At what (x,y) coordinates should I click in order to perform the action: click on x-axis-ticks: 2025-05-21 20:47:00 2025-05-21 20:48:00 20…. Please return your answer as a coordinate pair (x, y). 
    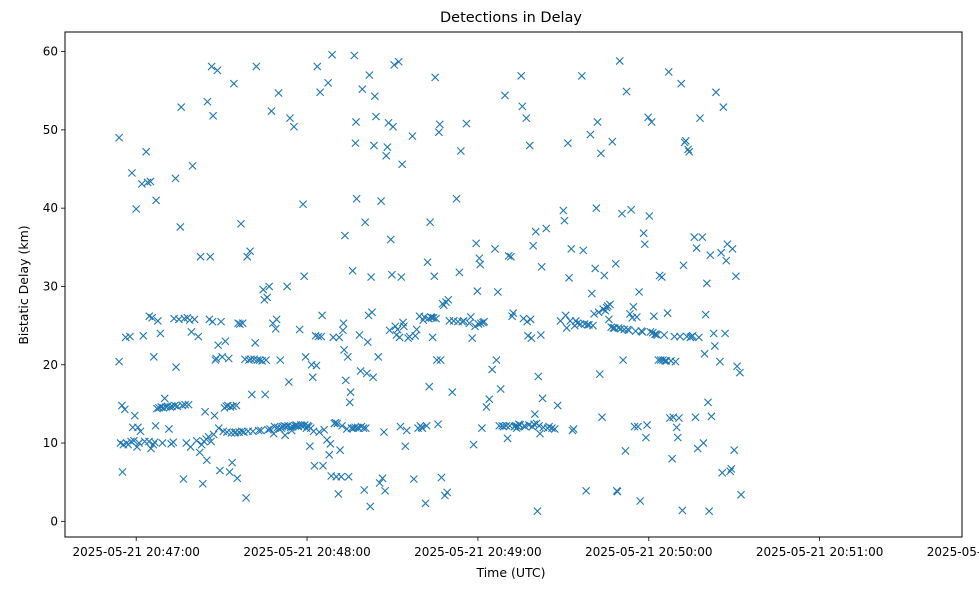
    Looking at the image, I should click on (525, 548).